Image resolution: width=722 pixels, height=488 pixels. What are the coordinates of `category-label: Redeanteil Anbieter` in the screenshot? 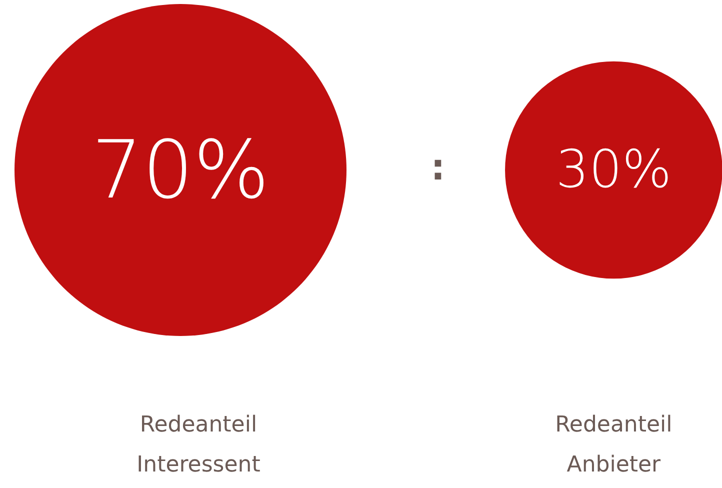 It's located at (613, 445).